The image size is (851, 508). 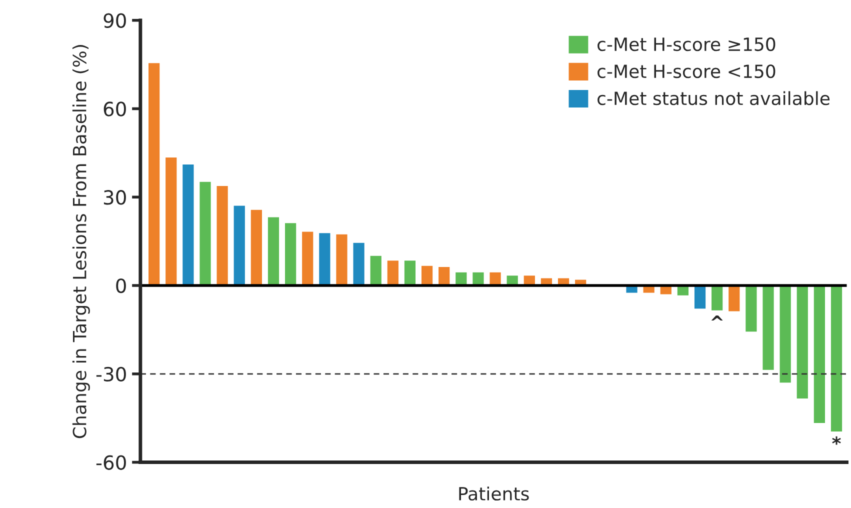 What do you see at coordinates (714, 98) in the screenshot?
I see `legend-label: c-Met status not available` at bounding box center [714, 98].